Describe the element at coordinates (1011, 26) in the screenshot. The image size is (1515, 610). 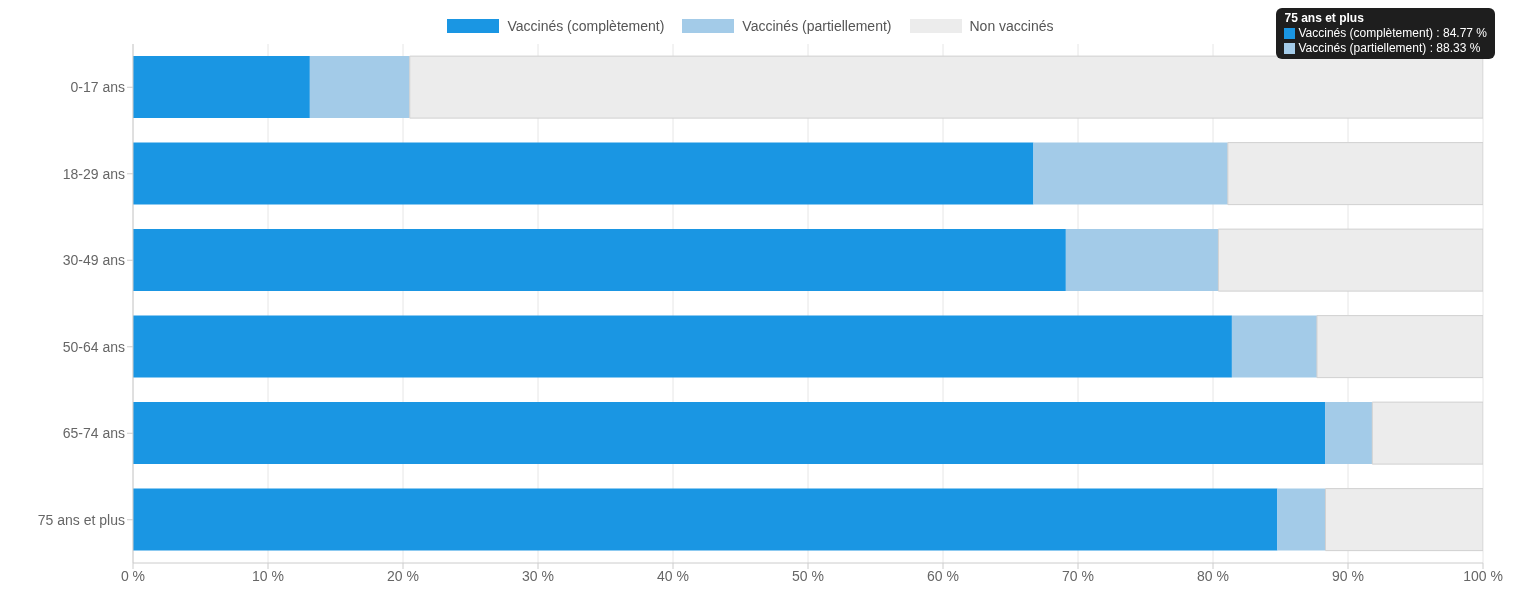
I see `legend-label: Non vaccinés` at that location.